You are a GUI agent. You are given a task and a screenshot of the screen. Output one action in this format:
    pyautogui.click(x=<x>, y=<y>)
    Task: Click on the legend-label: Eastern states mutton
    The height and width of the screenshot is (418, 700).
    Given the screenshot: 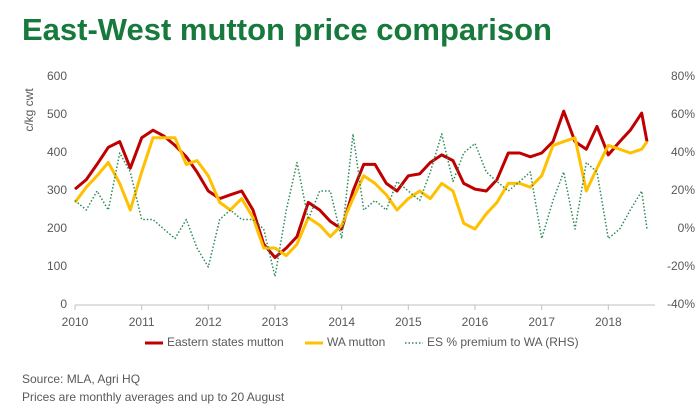 What is the action you would take?
    pyautogui.click(x=225, y=342)
    